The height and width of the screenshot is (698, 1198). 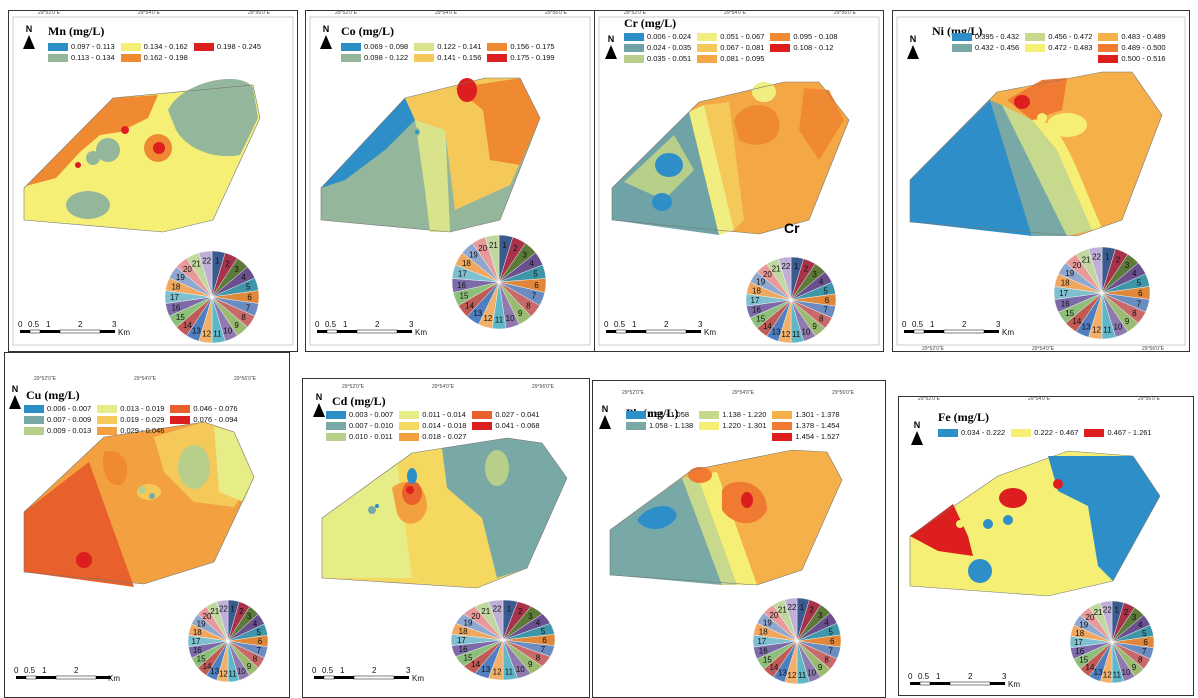 What do you see at coordinates (806, 436) in the screenshot?
I see `legend-item: 1.454 - 1.527` at bounding box center [806, 436].